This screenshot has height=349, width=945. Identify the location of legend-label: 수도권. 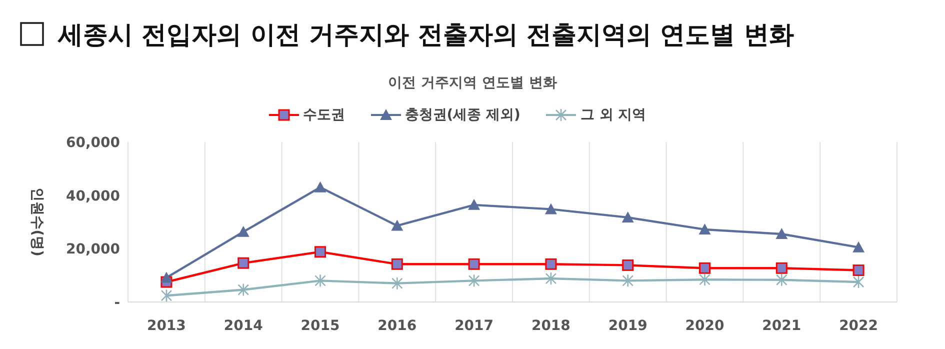
(323, 115).